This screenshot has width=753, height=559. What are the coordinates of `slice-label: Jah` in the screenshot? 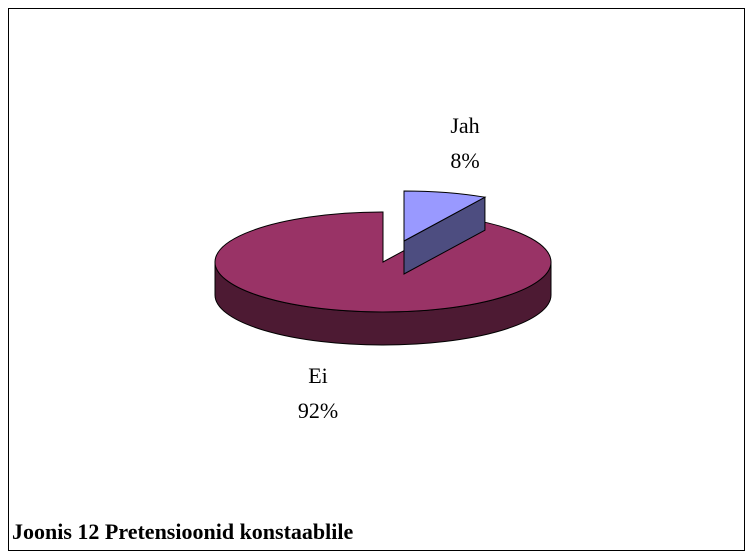 It's located at (464, 125).